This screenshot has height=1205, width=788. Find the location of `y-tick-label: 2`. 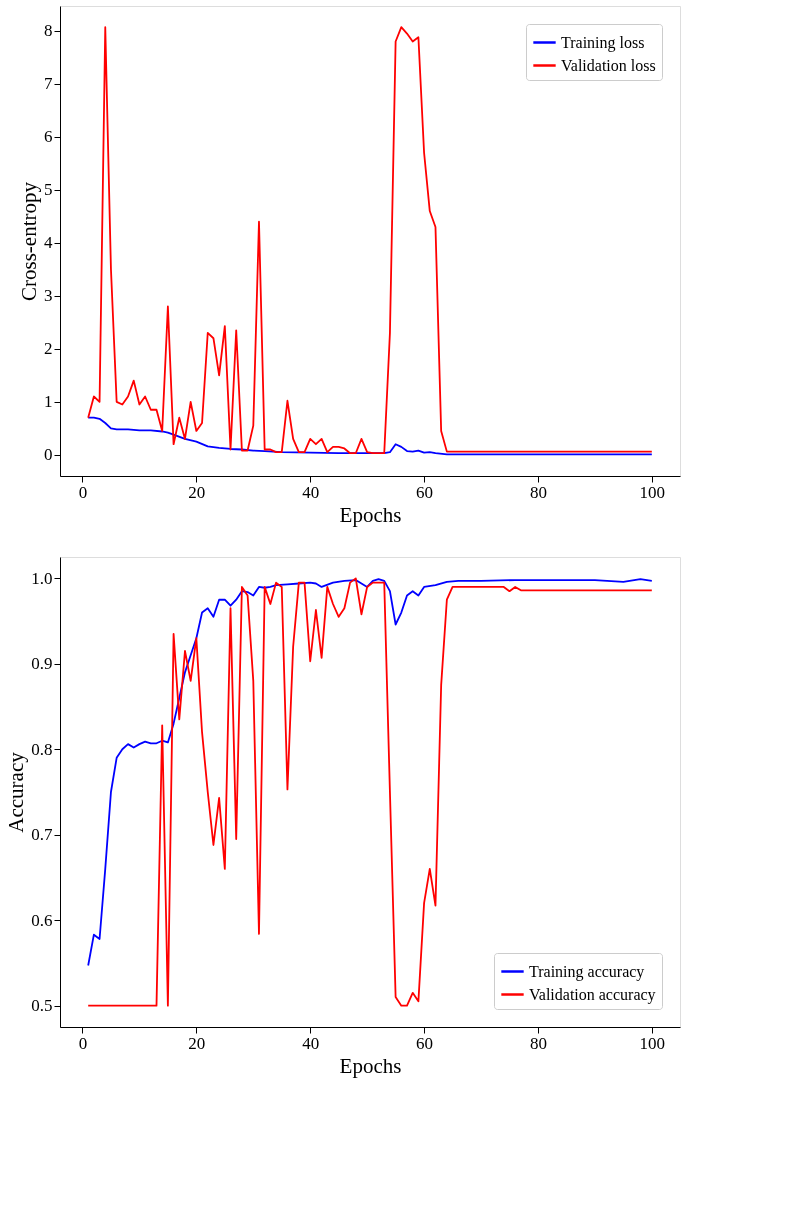

y-tick-label: 2 is located at coordinates (48, 349).